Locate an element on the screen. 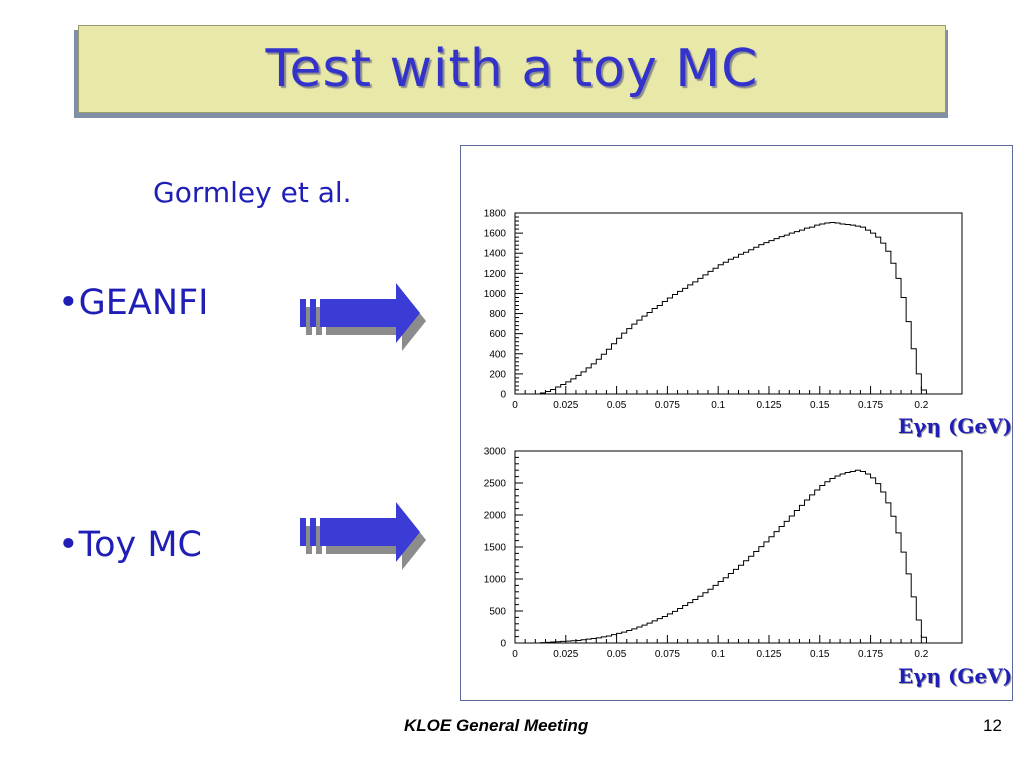 The width and height of the screenshot is (1024, 768). bullet-toy-mc: •Toy MC is located at coordinates (130, 545).